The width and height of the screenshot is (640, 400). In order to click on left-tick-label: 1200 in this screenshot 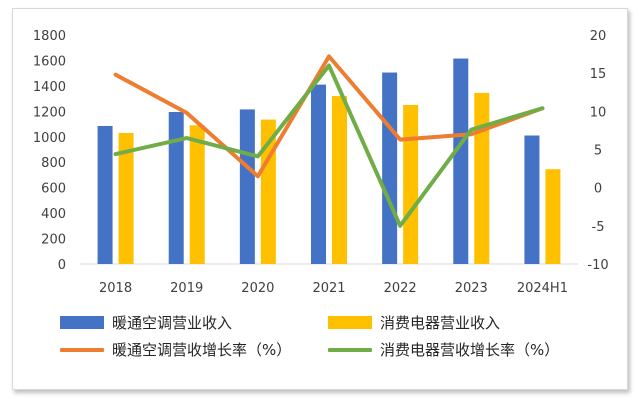, I will do `click(49, 112)`.